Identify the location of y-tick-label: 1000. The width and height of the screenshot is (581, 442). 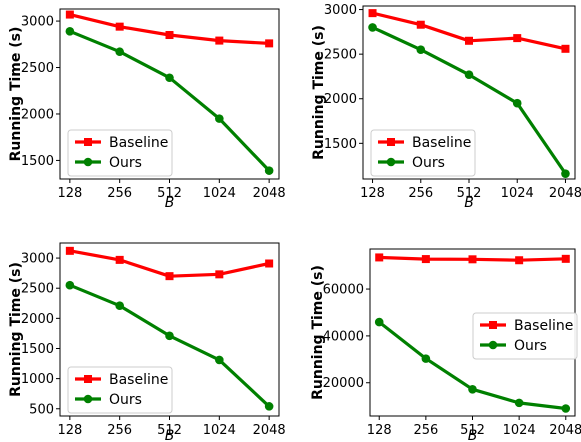
(37, 379).